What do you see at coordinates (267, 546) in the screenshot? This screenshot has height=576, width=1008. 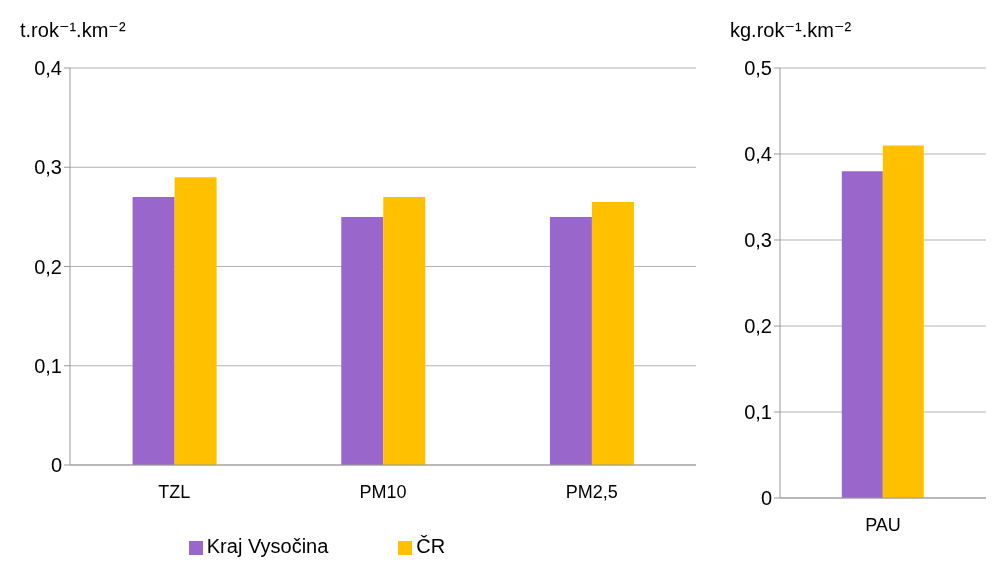 I see `legend-label: Kraj Vysočina` at bounding box center [267, 546].